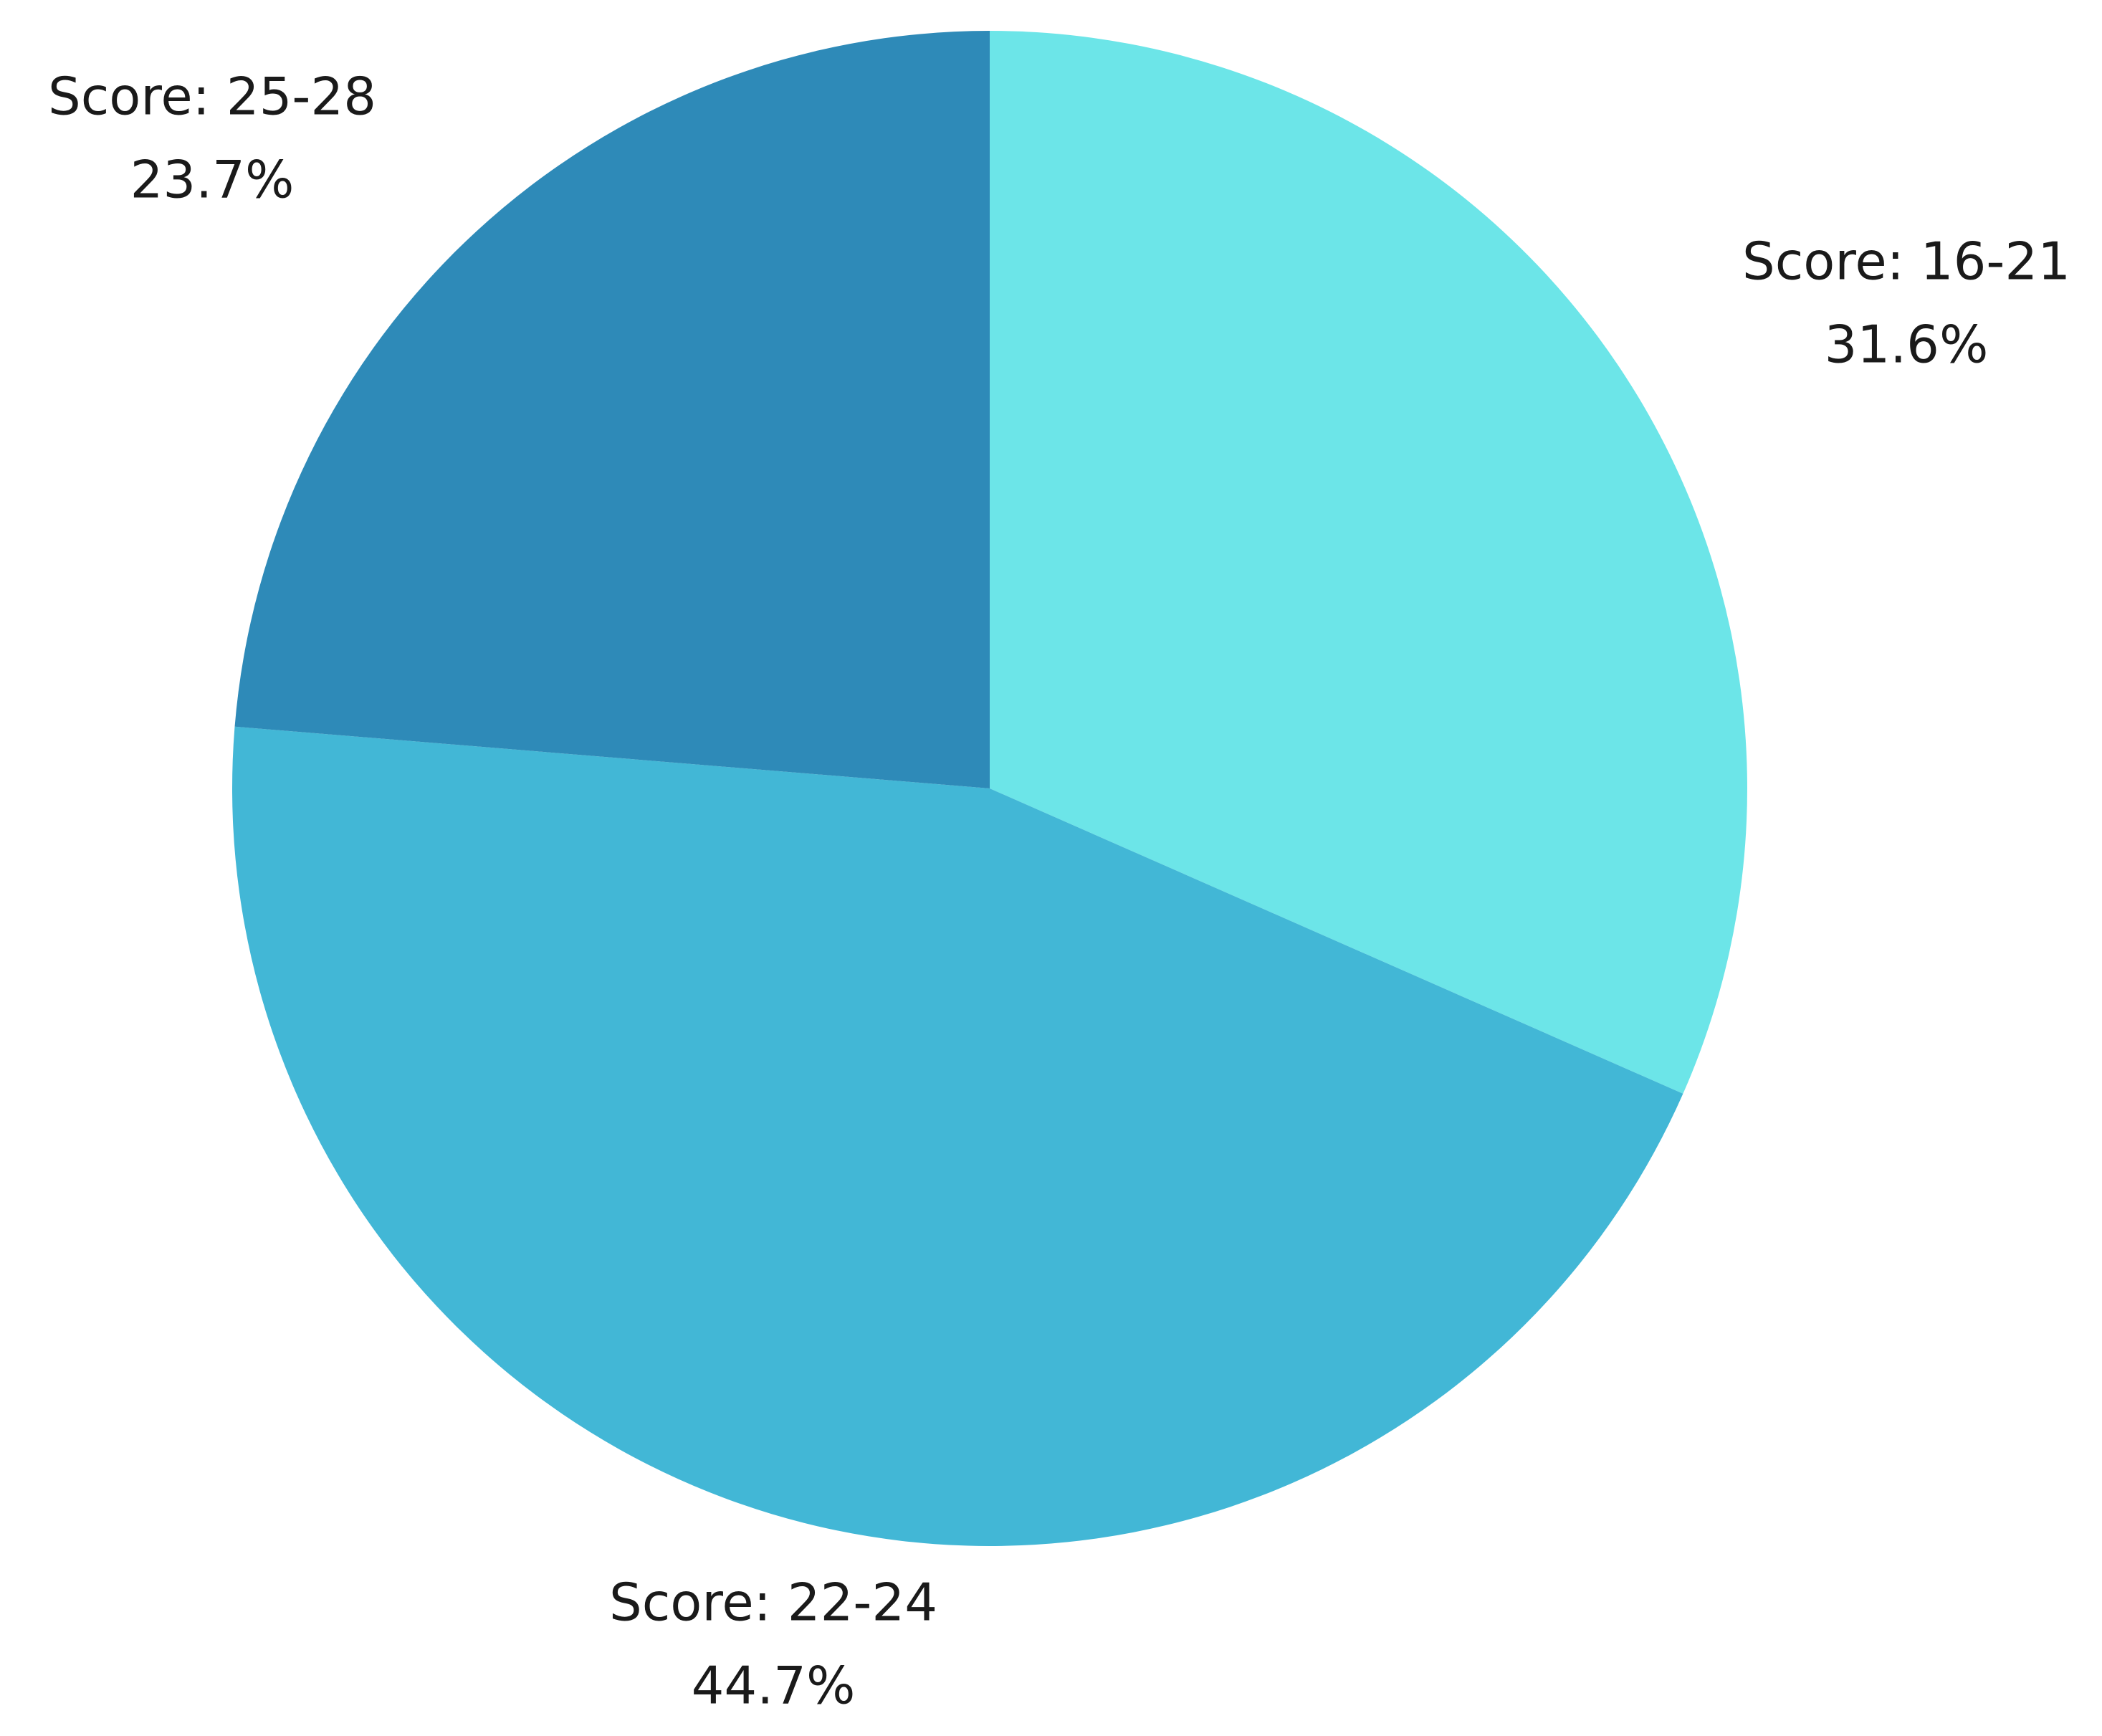  What do you see at coordinates (773, 1603) in the screenshot?
I see `slice-category-label: Score: 22-24` at bounding box center [773, 1603].